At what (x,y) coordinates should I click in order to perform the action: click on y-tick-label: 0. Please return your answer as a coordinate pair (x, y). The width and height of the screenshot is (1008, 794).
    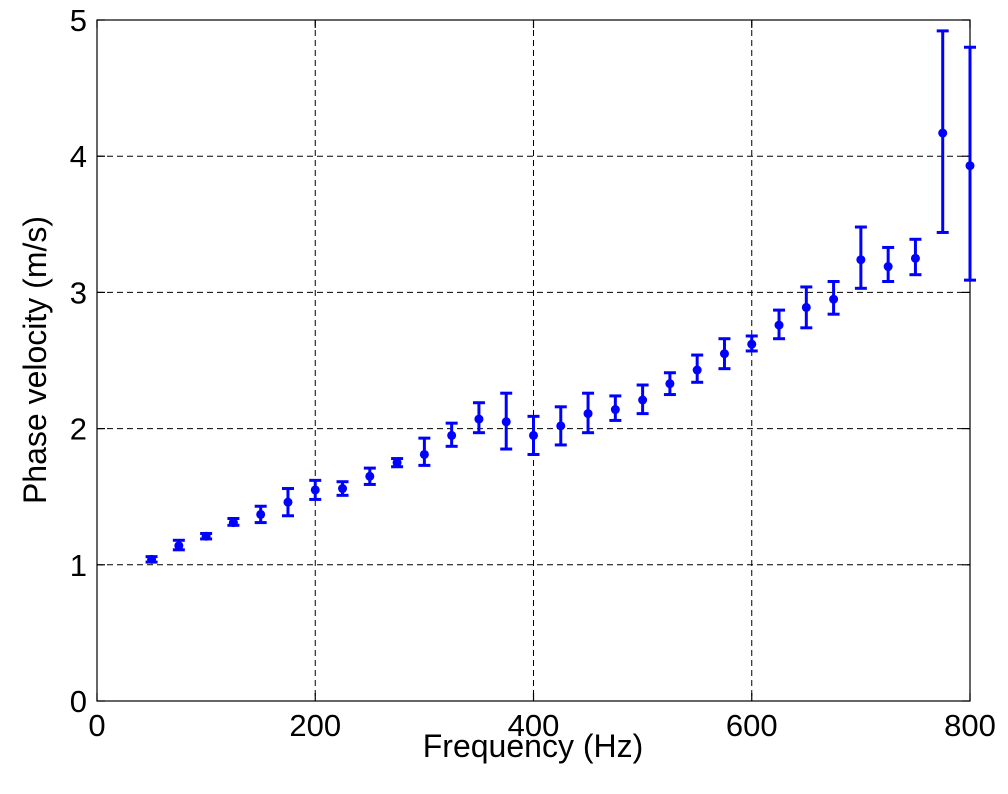
    Looking at the image, I should click on (78, 701).